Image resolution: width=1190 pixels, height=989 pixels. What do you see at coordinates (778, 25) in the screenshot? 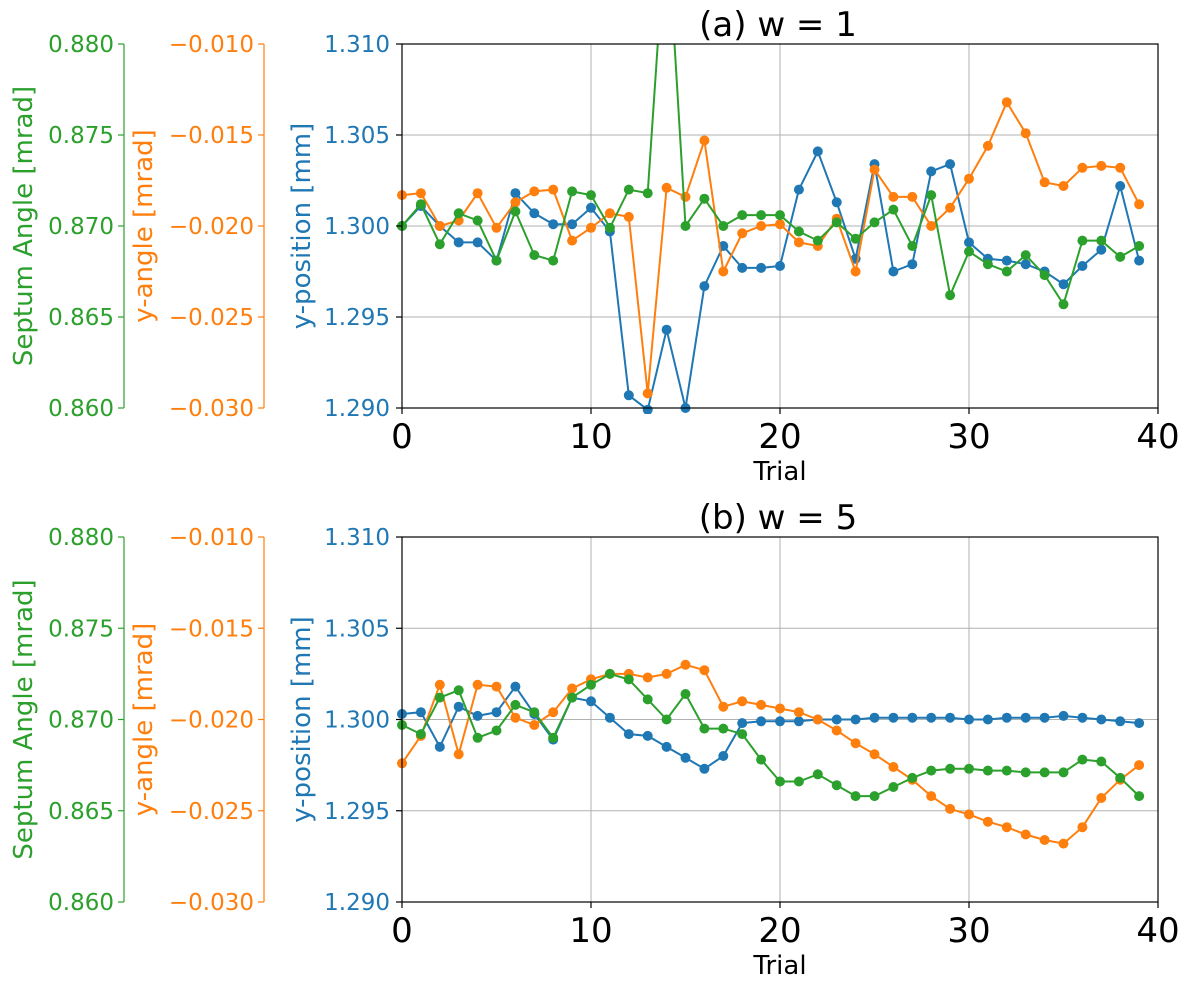
I see `chart-title: (a) w = 1` at bounding box center [778, 25].